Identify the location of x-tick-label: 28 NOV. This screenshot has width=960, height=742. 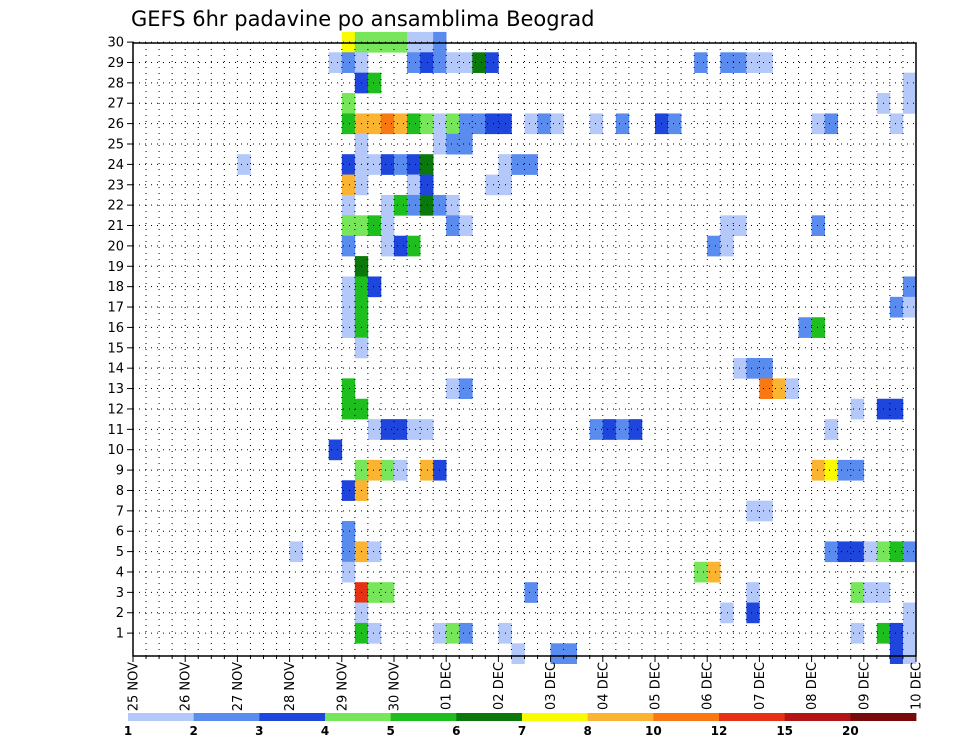
(290, 686).